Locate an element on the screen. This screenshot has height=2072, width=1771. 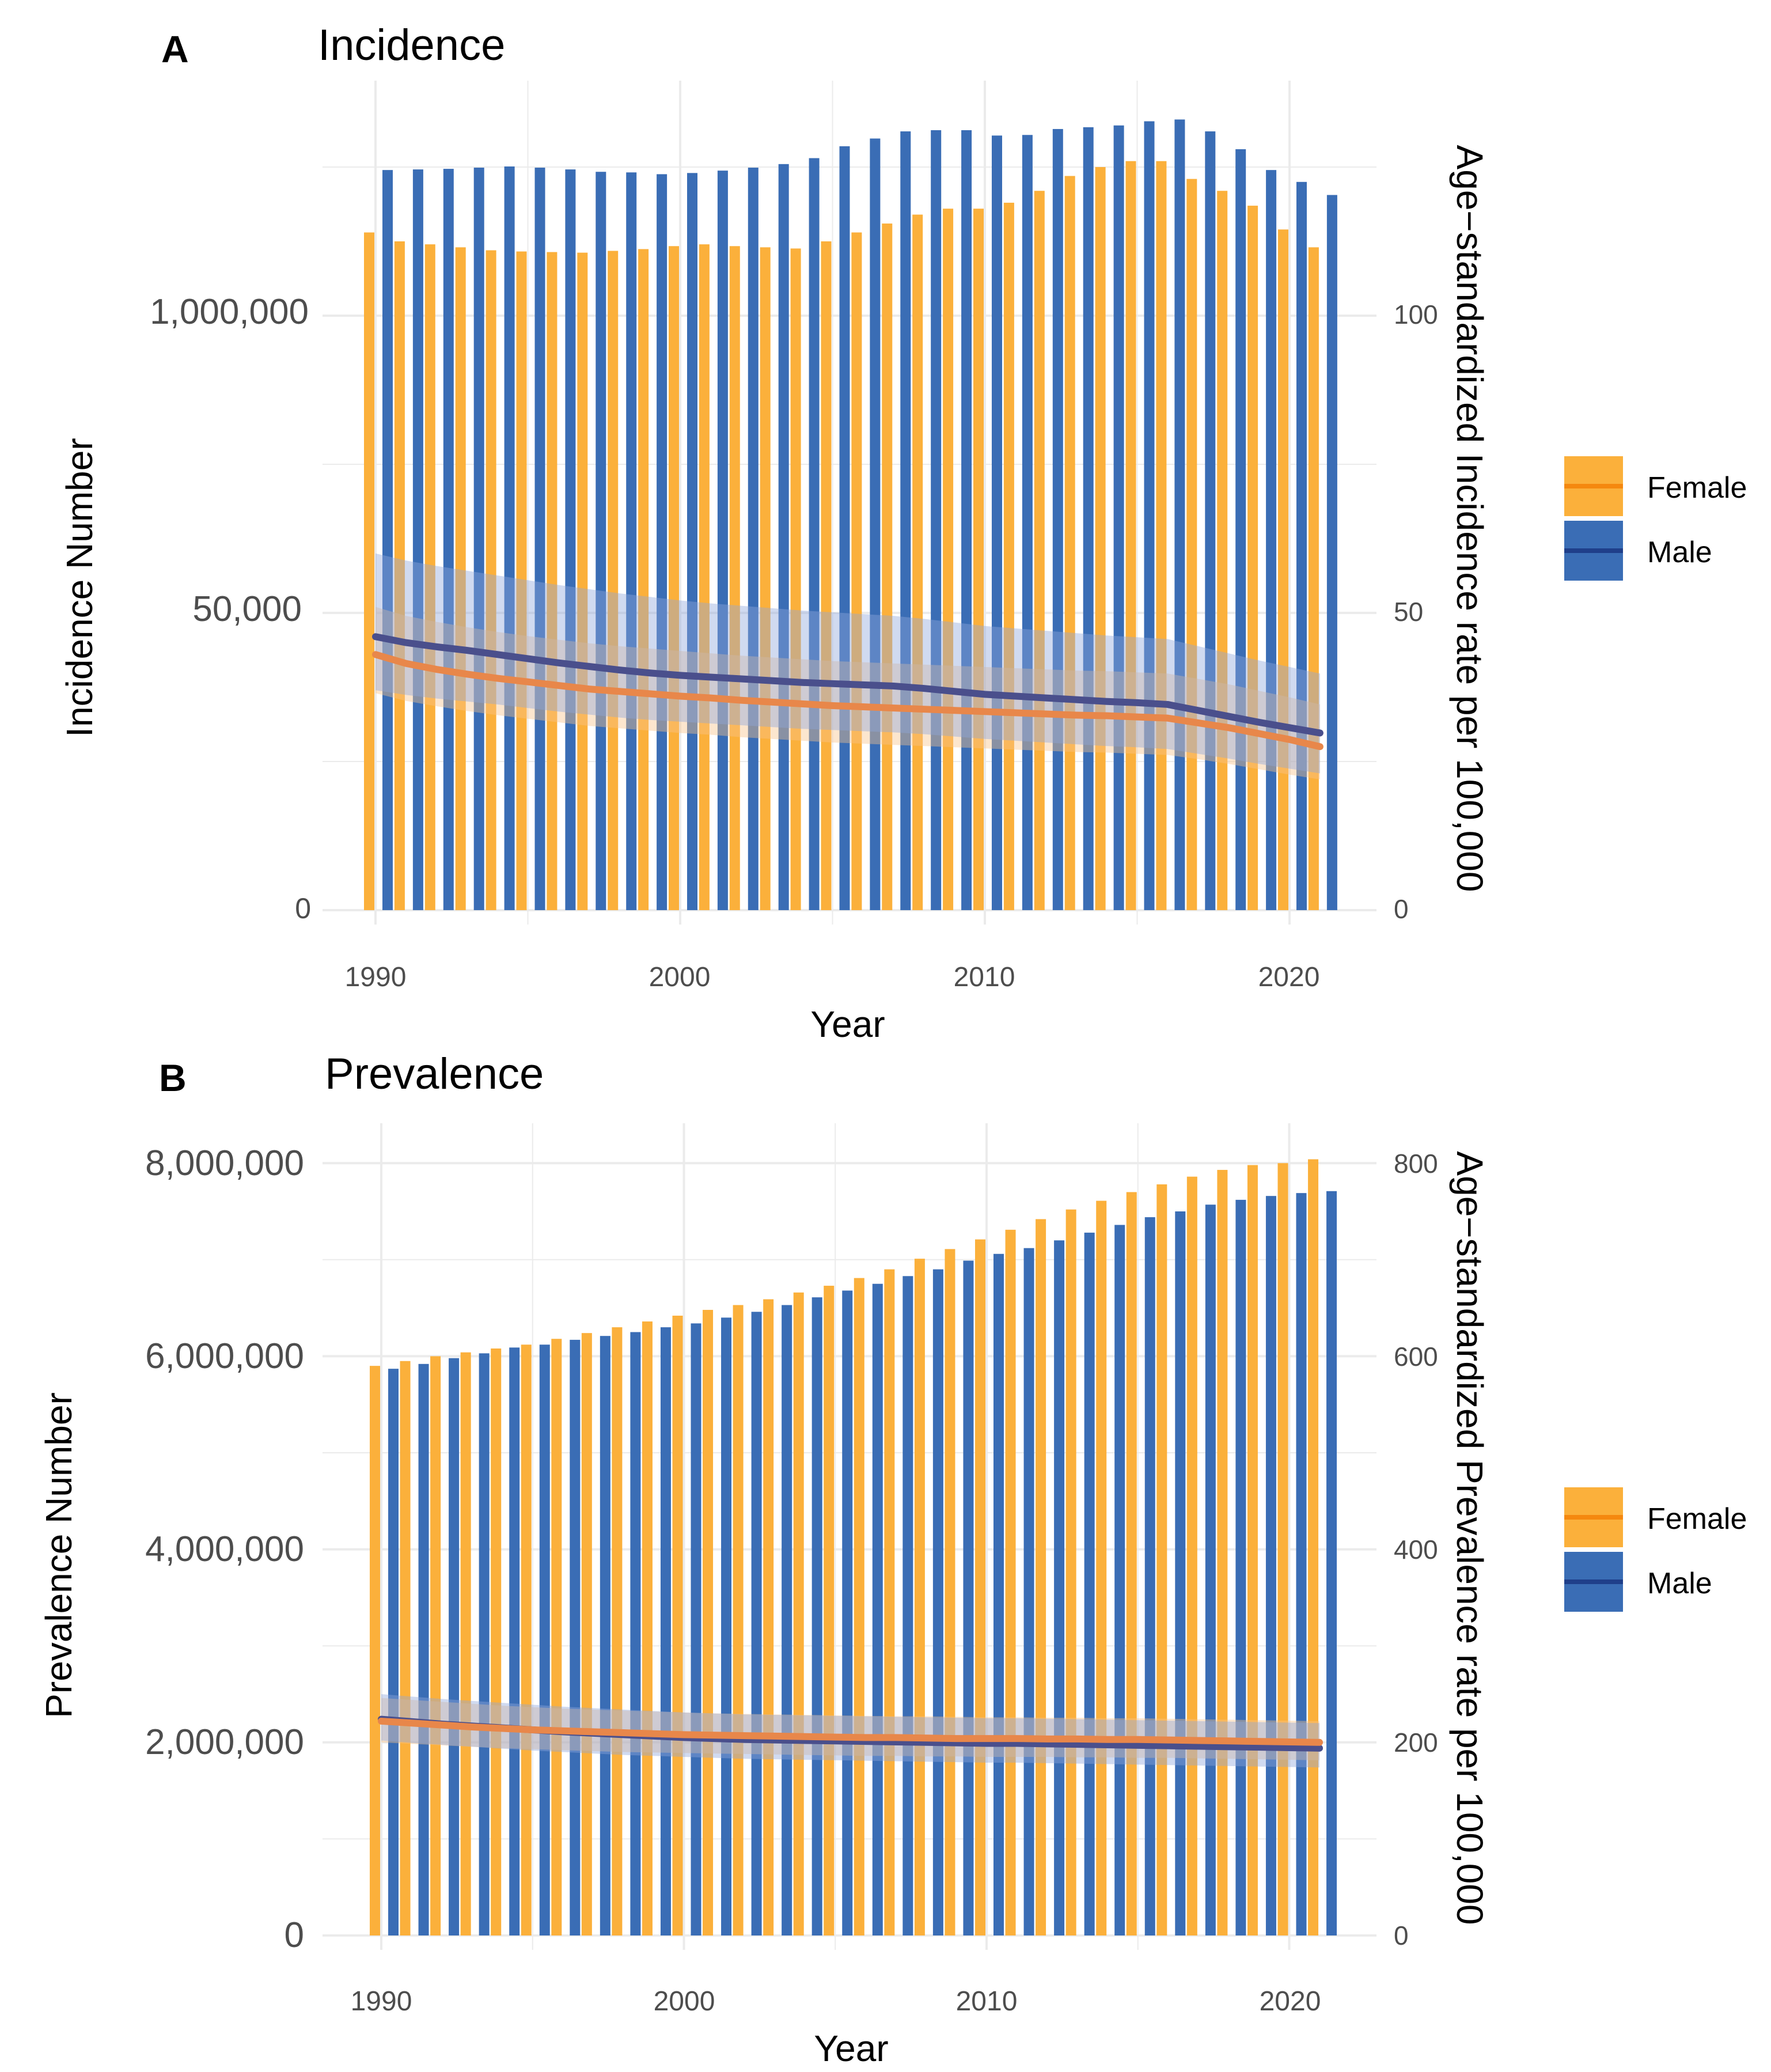
y-tick-right: 50 is located at coordinates (1408, 612).